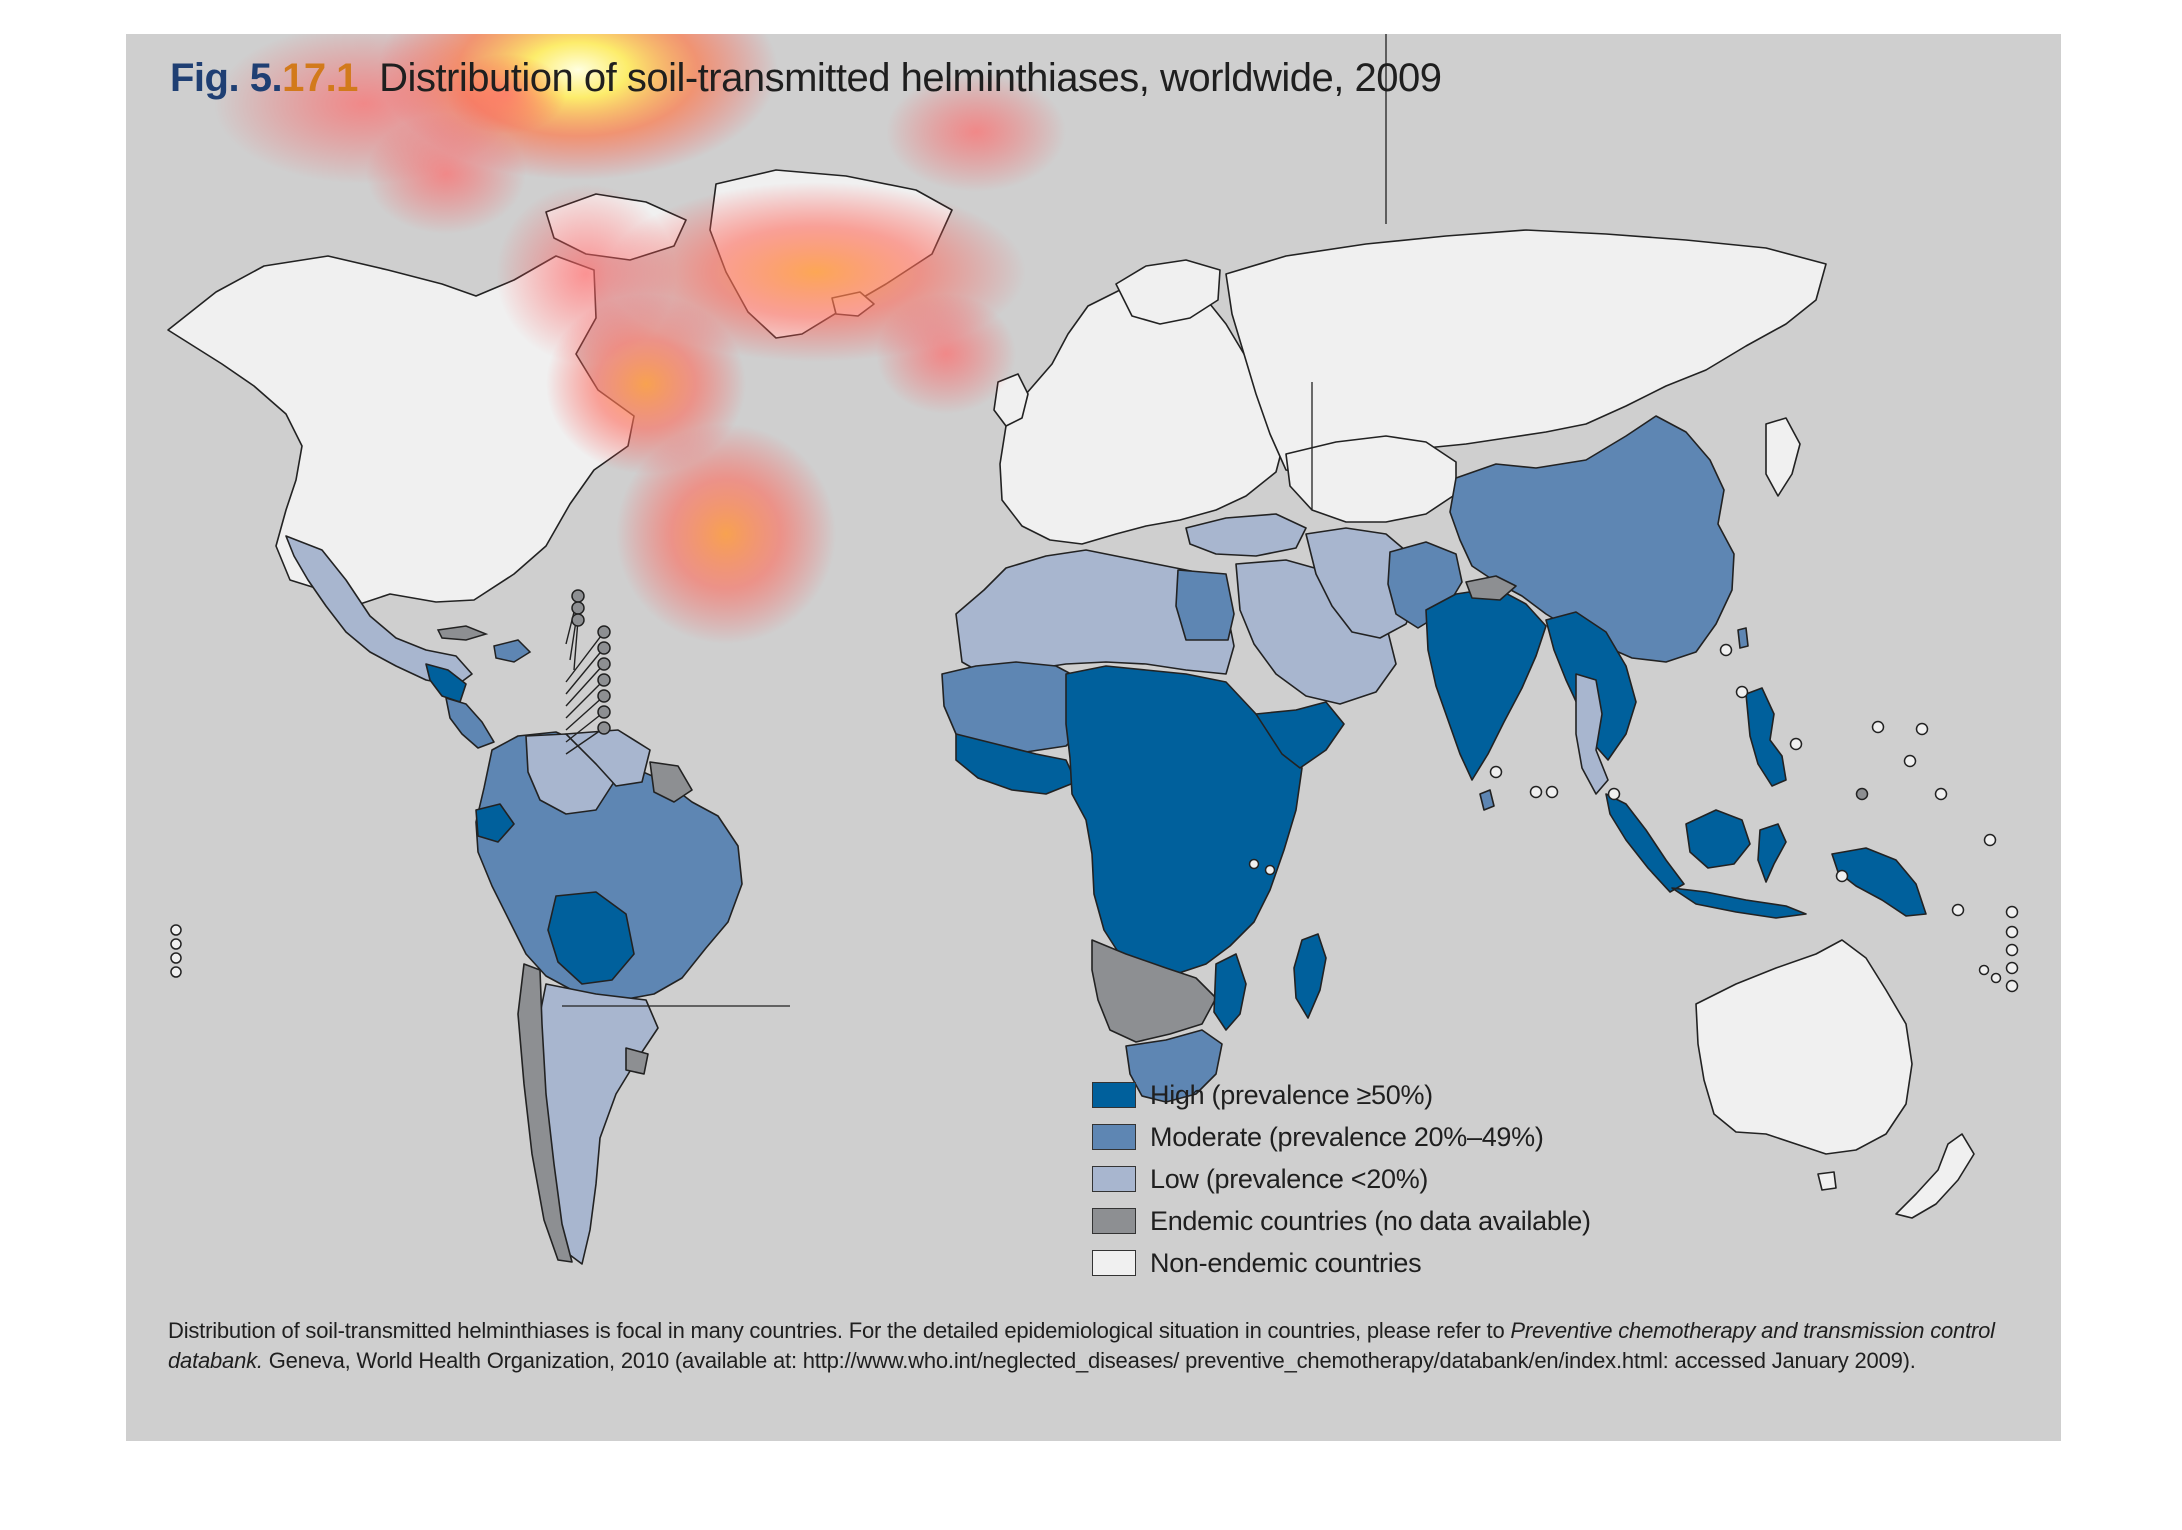 Image resolution: width=2182 pixels, height=1530 pixels. What do you see at coordinates (1289, 1178) in the screenshot?
I see `legend-label: Low (prevalence <20%)` at bounding box center [1289, 1178].